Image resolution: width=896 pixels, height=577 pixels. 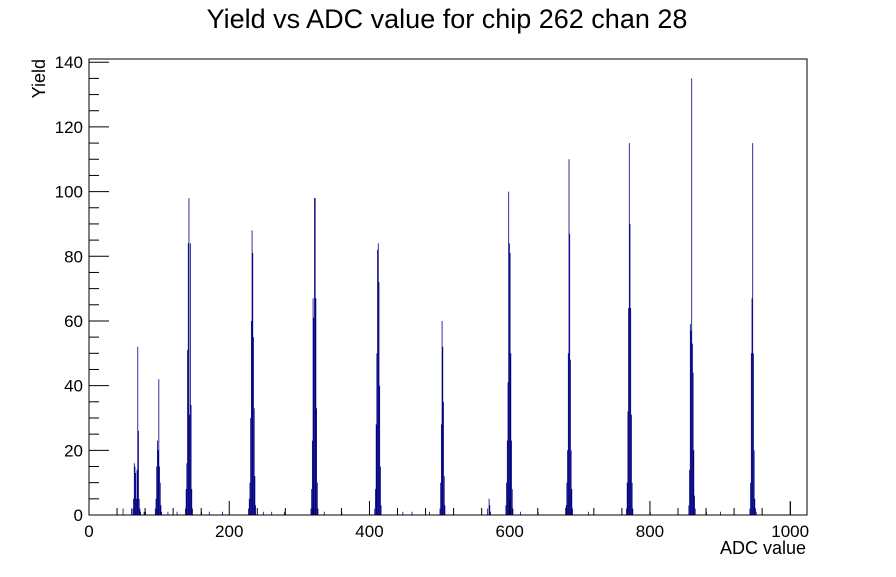 I want to click on y-tick-label: 20, so click(x=73, y=450).